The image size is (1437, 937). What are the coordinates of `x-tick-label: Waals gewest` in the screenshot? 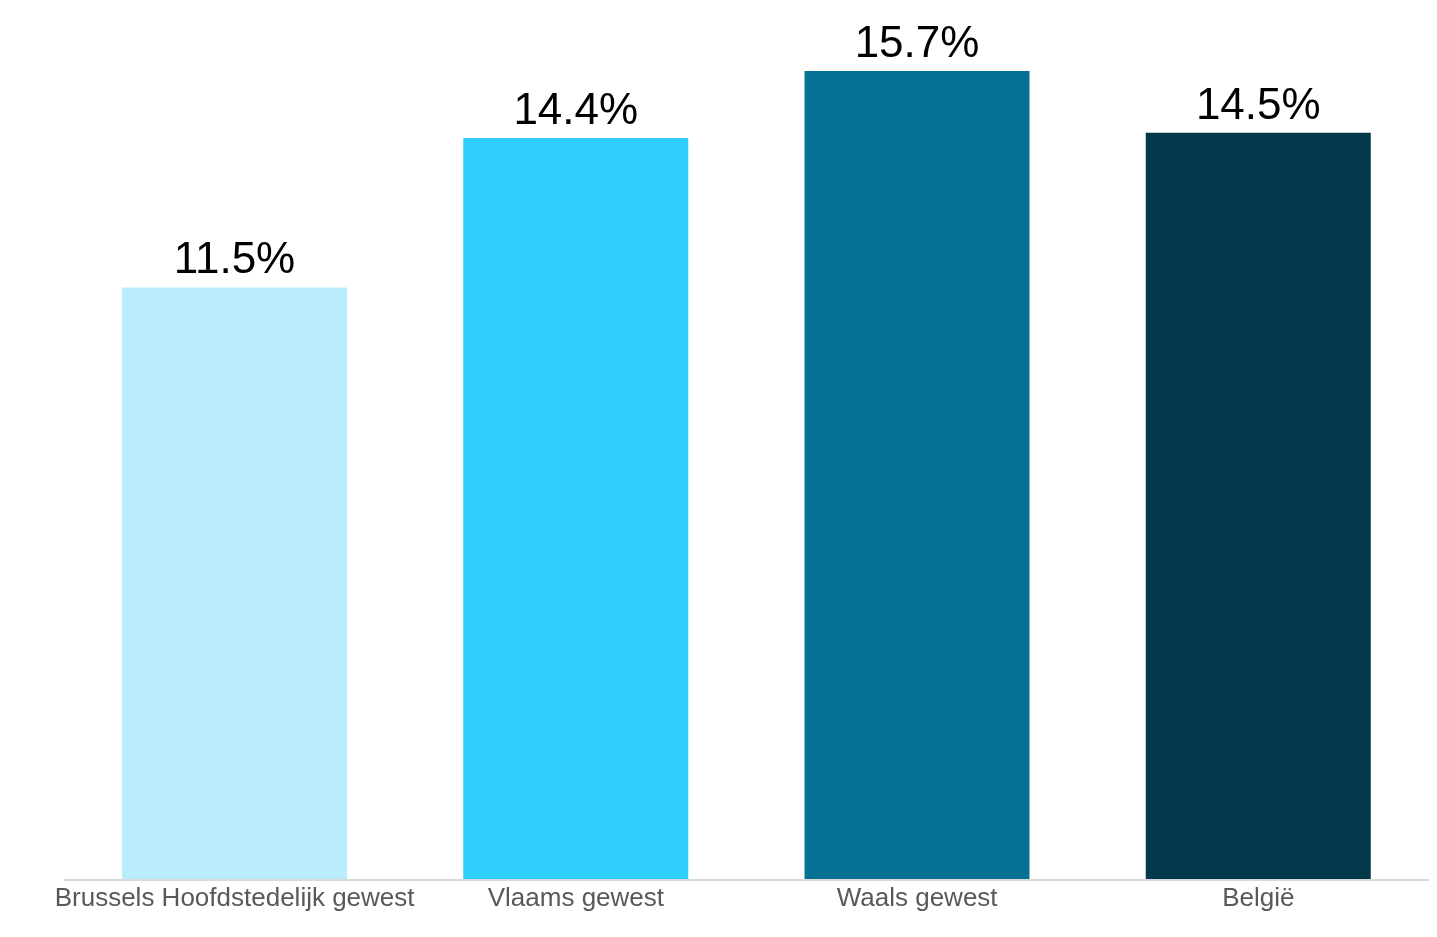 It's located at (917, 897).